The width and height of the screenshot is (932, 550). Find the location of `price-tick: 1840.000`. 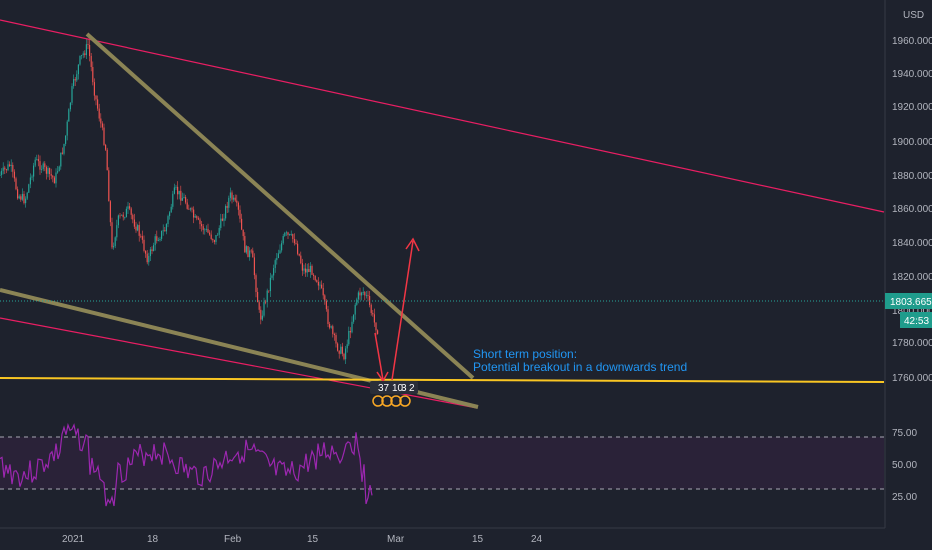

price-tick: 1840.000 is located at coordinates (912, 243).